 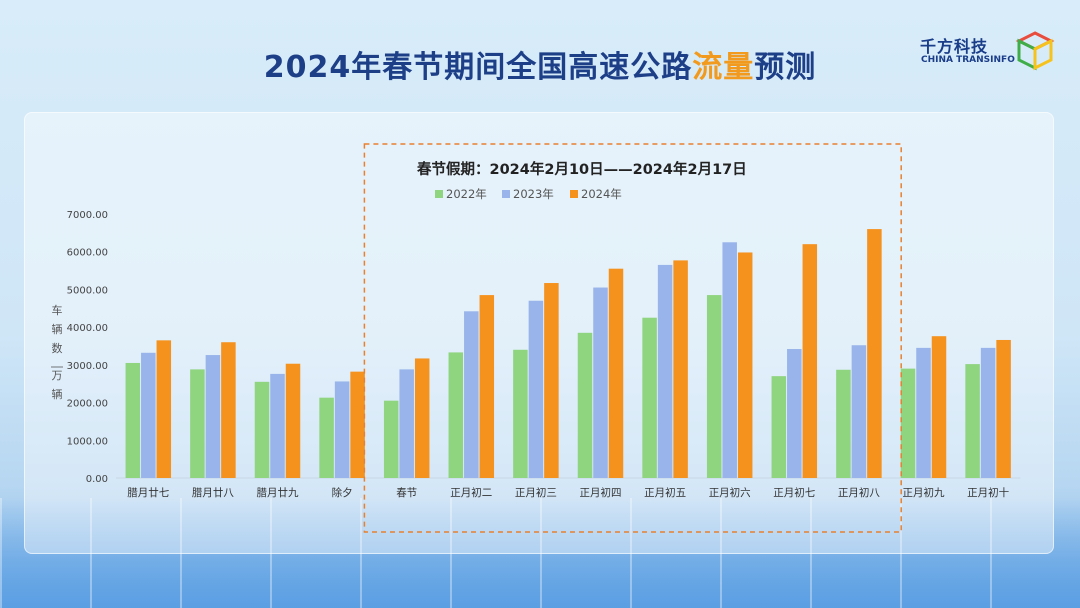 I want to click on bar-2023年-腊月廿八, so click(x=213, y=416).